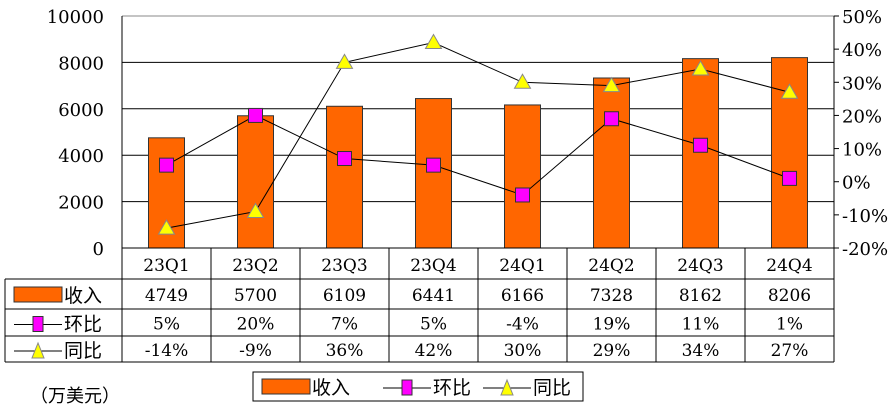 The height and width of the screenshot is (414, 890). I want to click on y2-tick-label: -10%, so click(865, 216).